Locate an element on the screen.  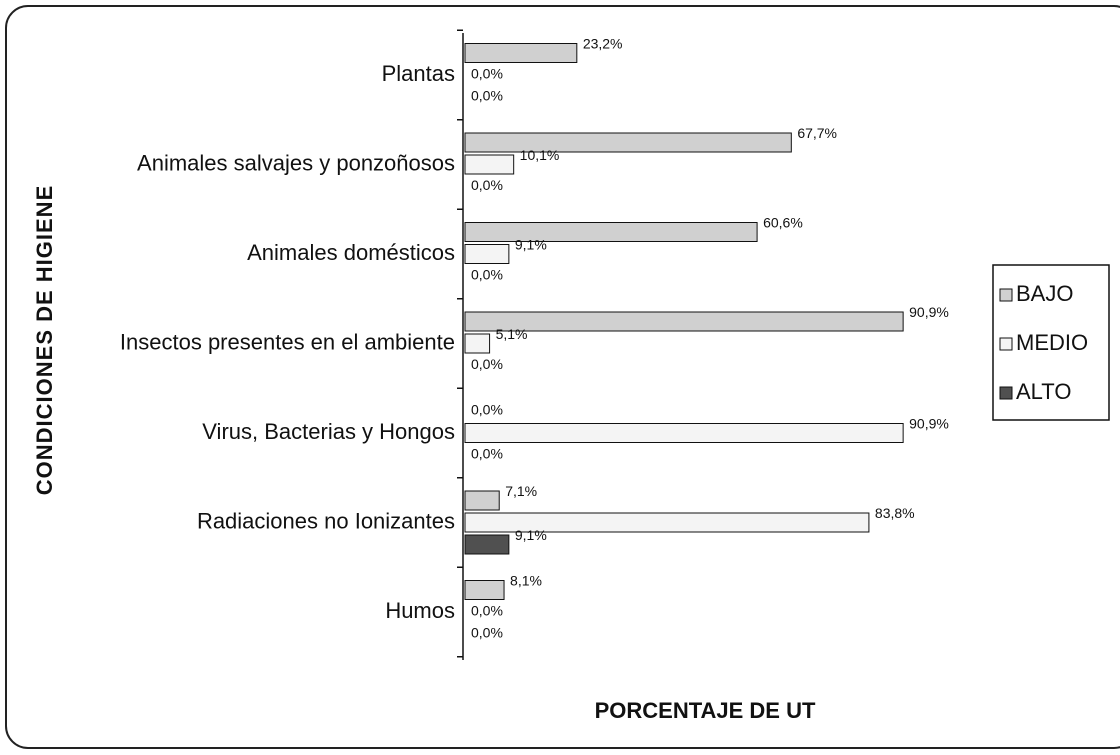
x-axis-label: PORCENTAJE DE UT is located at coordinates (705, 710).